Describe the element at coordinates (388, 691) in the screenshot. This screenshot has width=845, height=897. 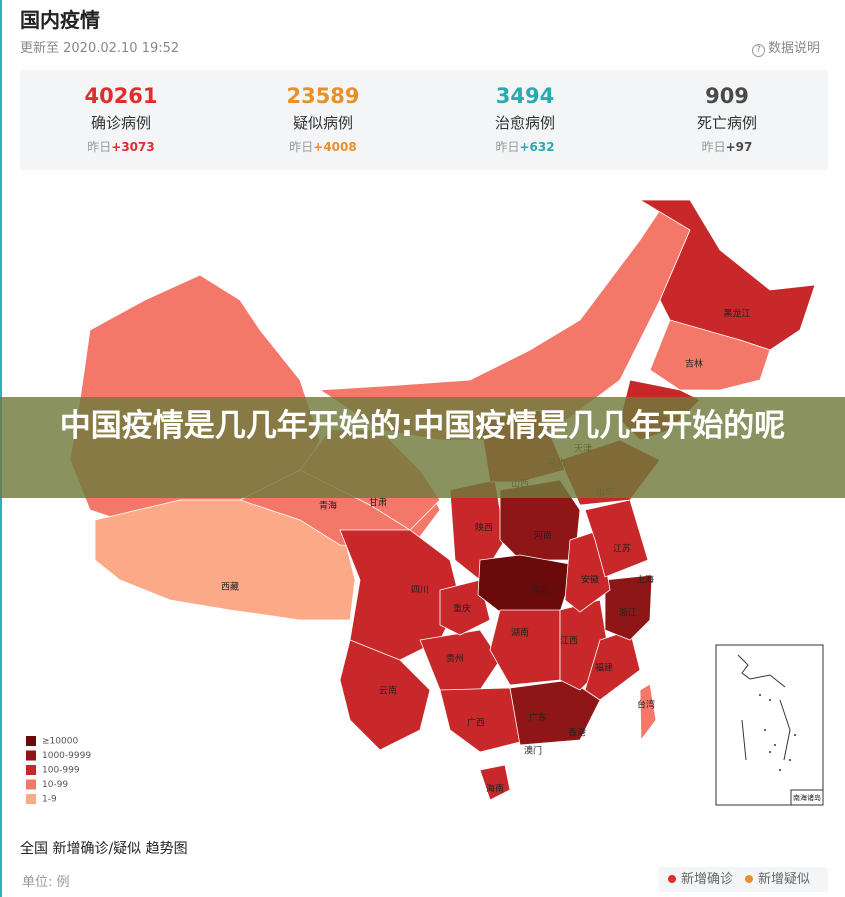
I see `province-label: 云南` at that location.